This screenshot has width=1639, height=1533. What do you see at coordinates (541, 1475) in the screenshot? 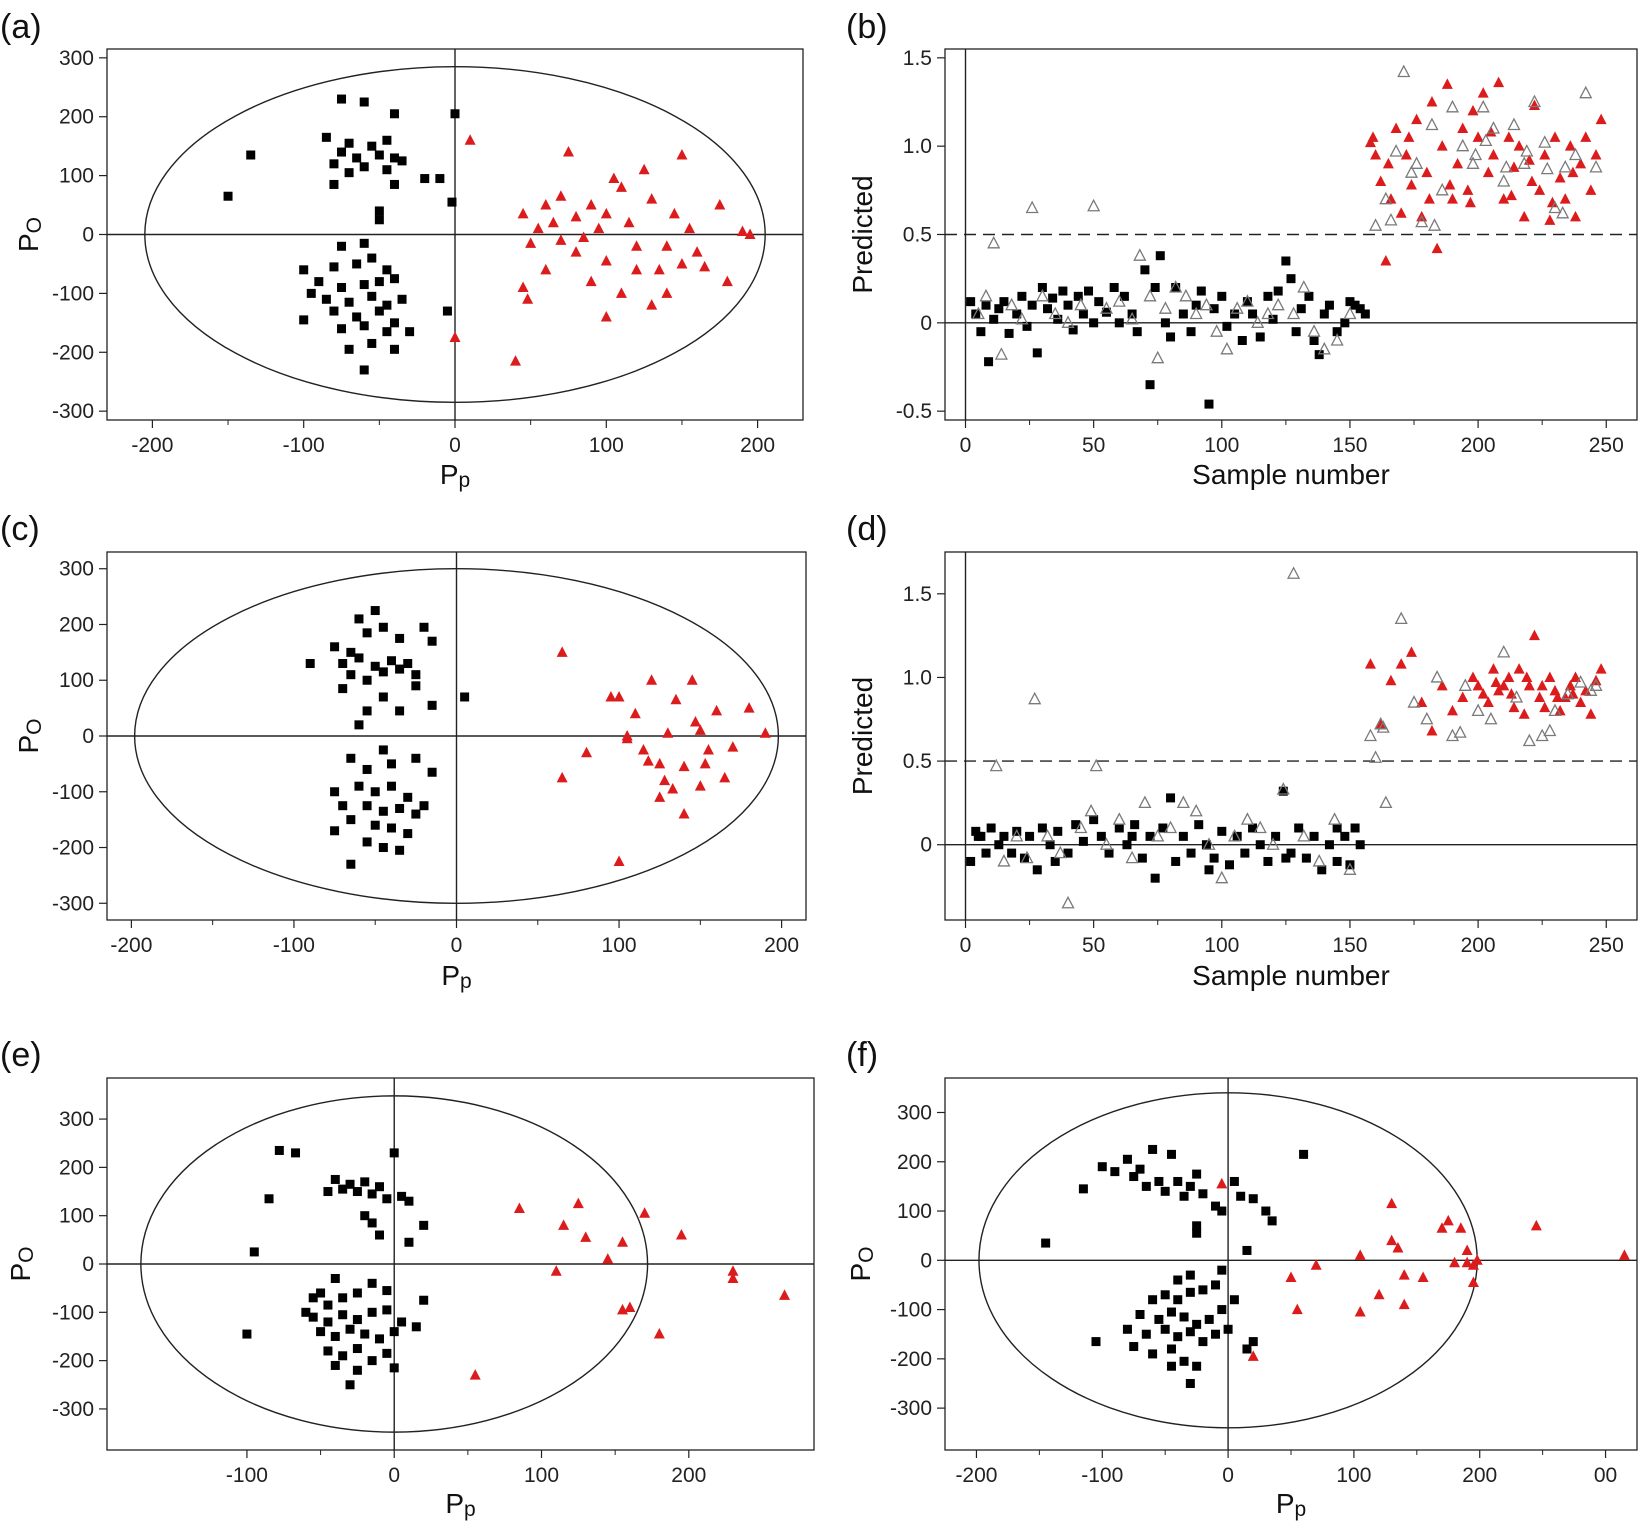
I see `x-tick-label: 100` at bounding box center [541, 1475].